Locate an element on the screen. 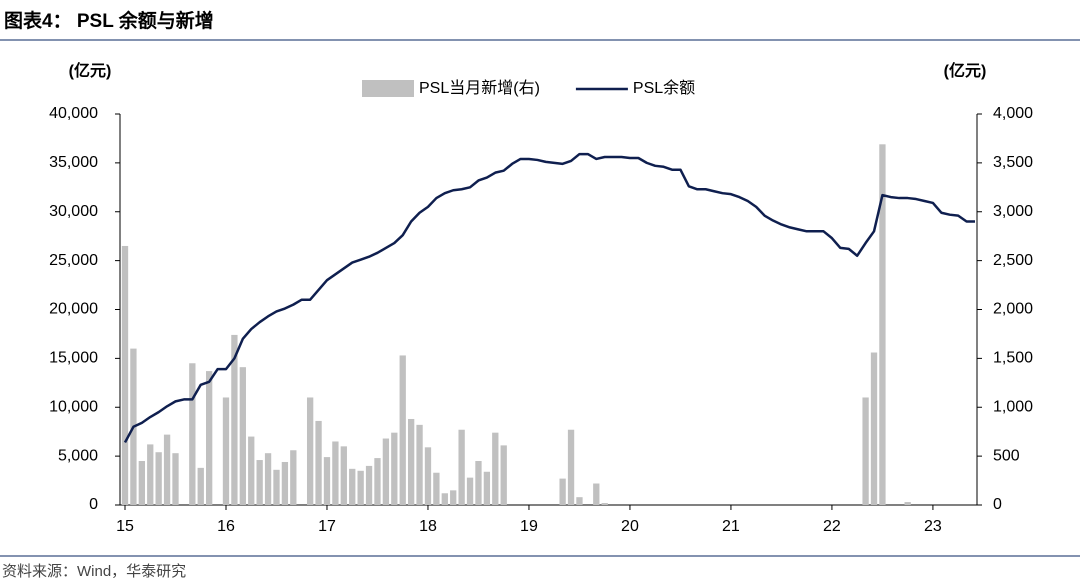 This screenshot has height=588, width=1080. legend-label: PSL当月新增(右) is located at coordinates (479, 88).